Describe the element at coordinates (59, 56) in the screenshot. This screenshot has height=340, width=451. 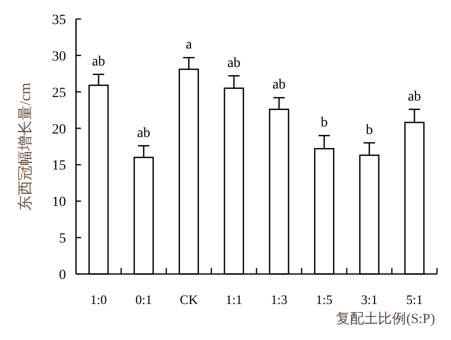
I see `y-tick-label: 30` at that location.